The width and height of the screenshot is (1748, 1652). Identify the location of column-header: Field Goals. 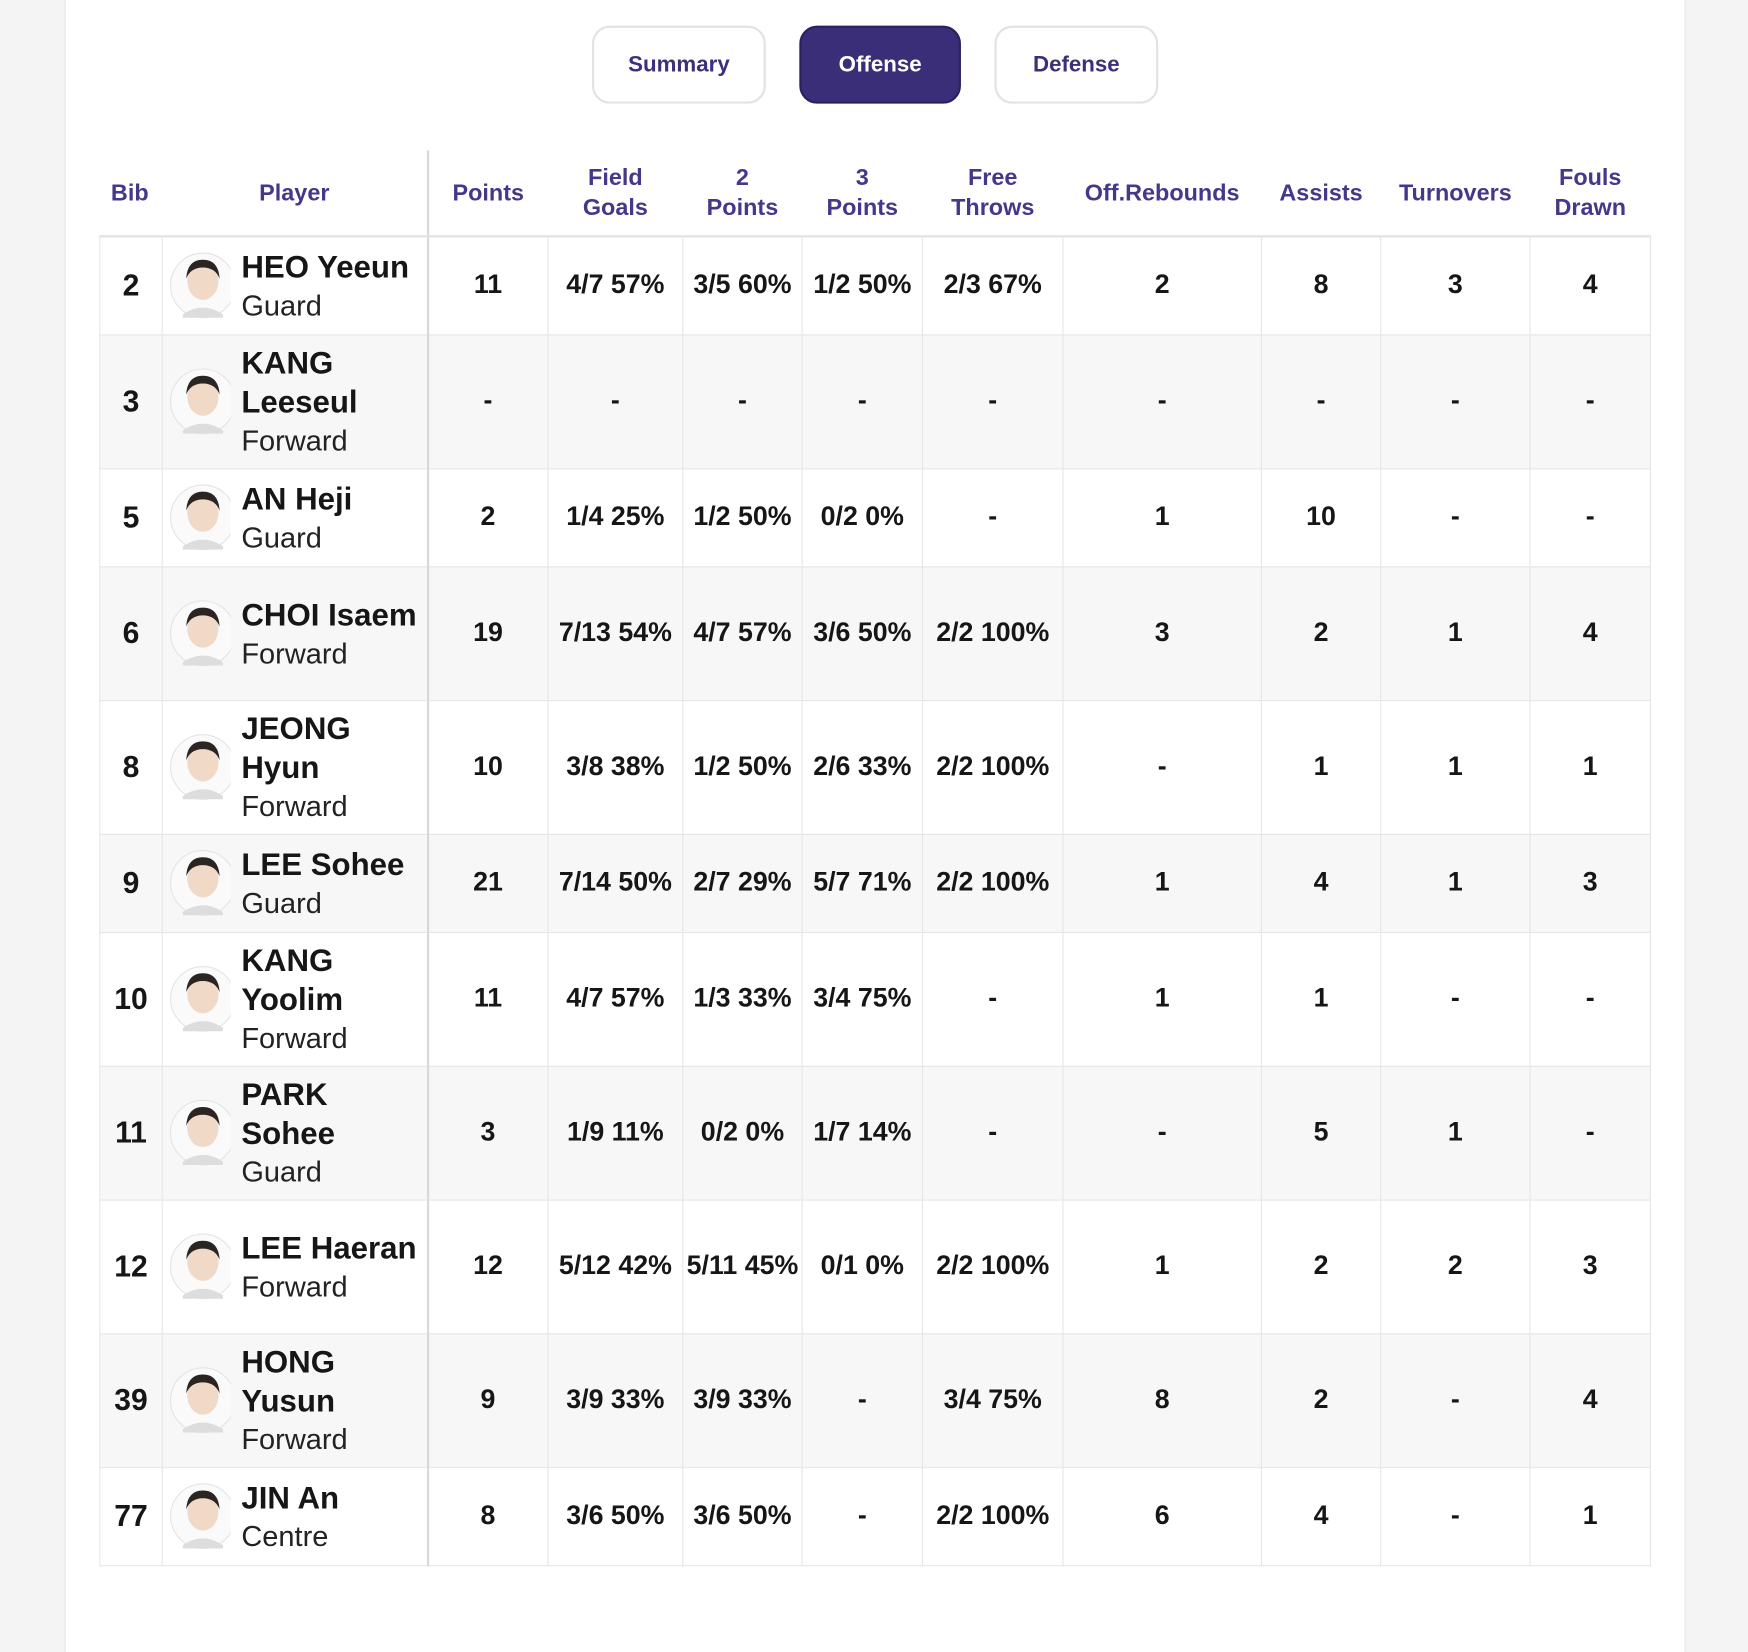
(615, 194).